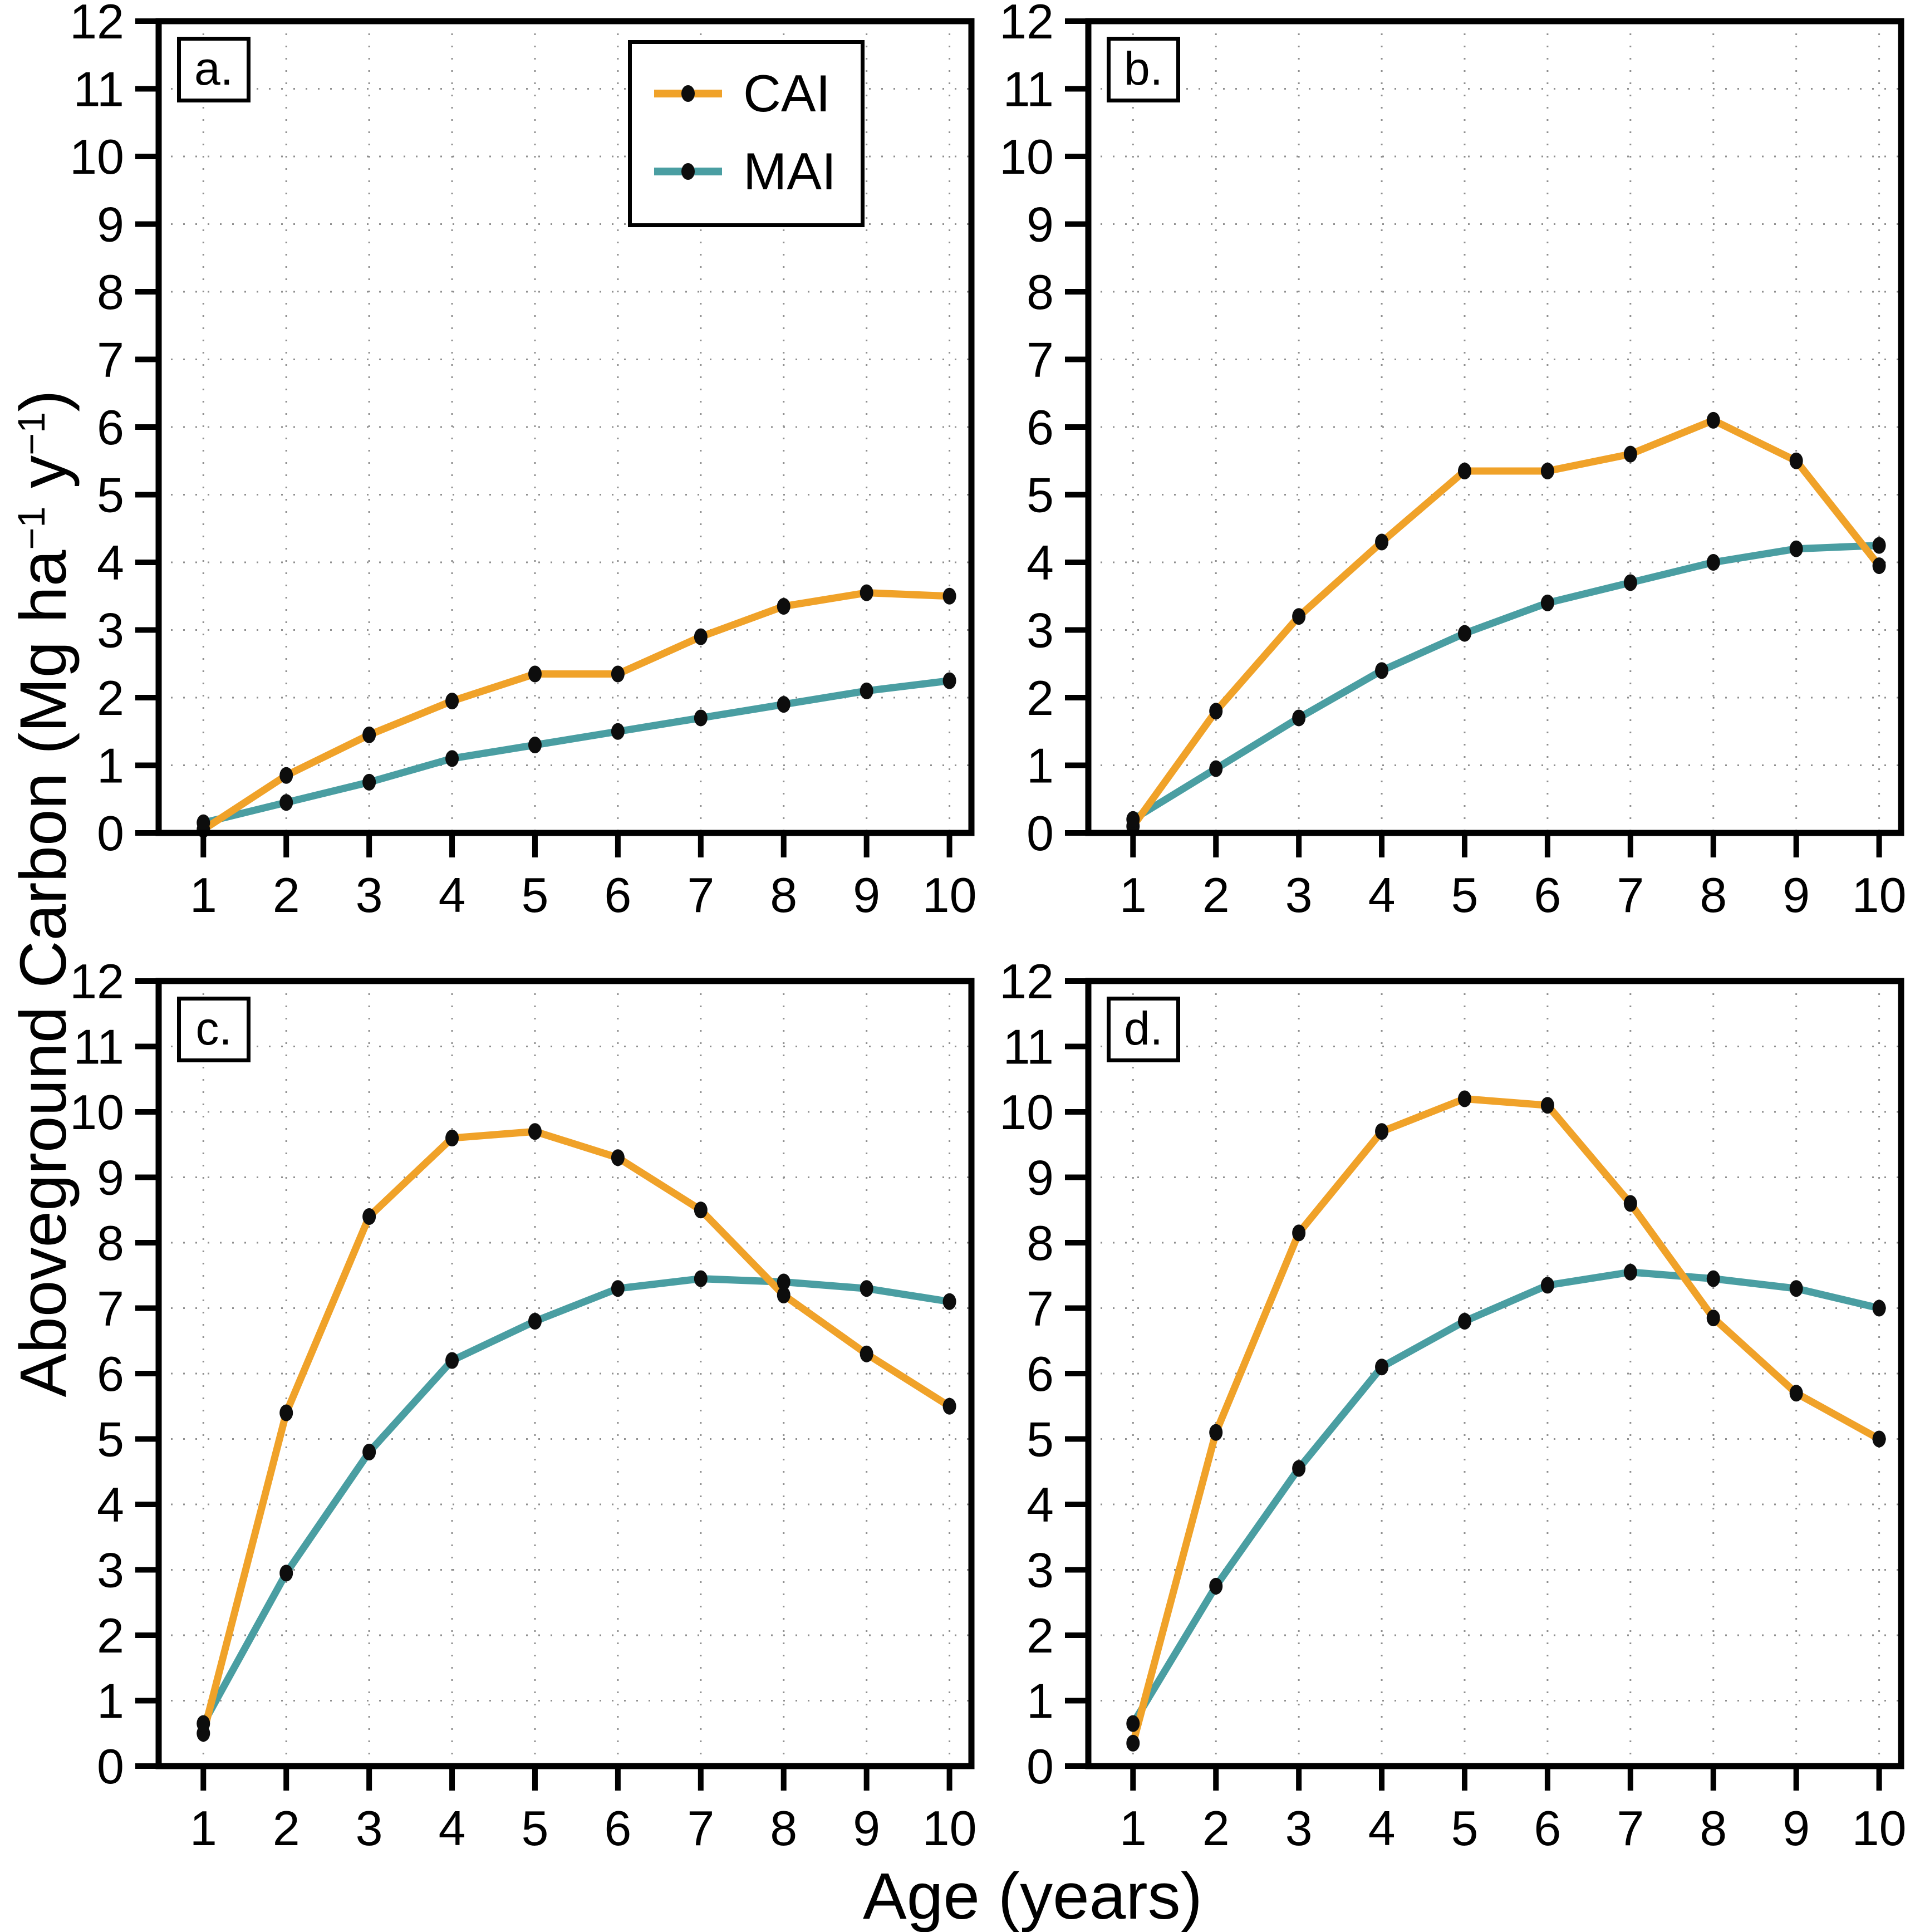 Image resolution: width=1915 pixels, height=1932 pixels. I want to click on x-tick-label: 7, so click(701, 895).